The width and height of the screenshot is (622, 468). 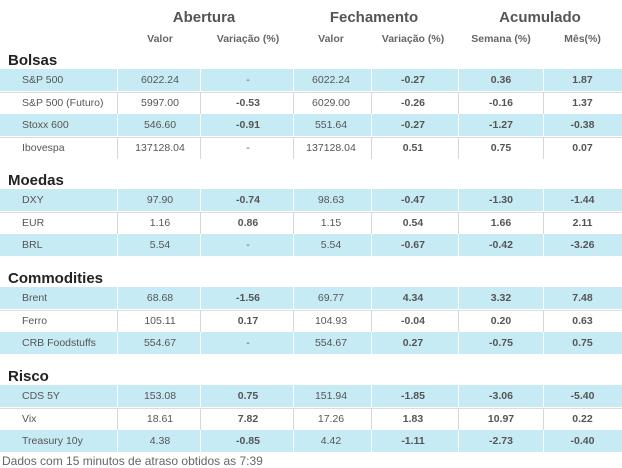 What do you see at coordinates (160, 320) in the screenshot?
I see `cell-open: 105.11` at bounding box center [160, 320].